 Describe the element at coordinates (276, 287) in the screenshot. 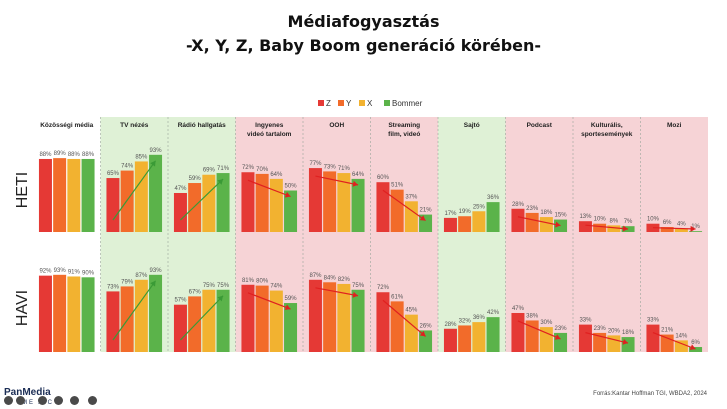

I see `data-label: 74%` at that location.